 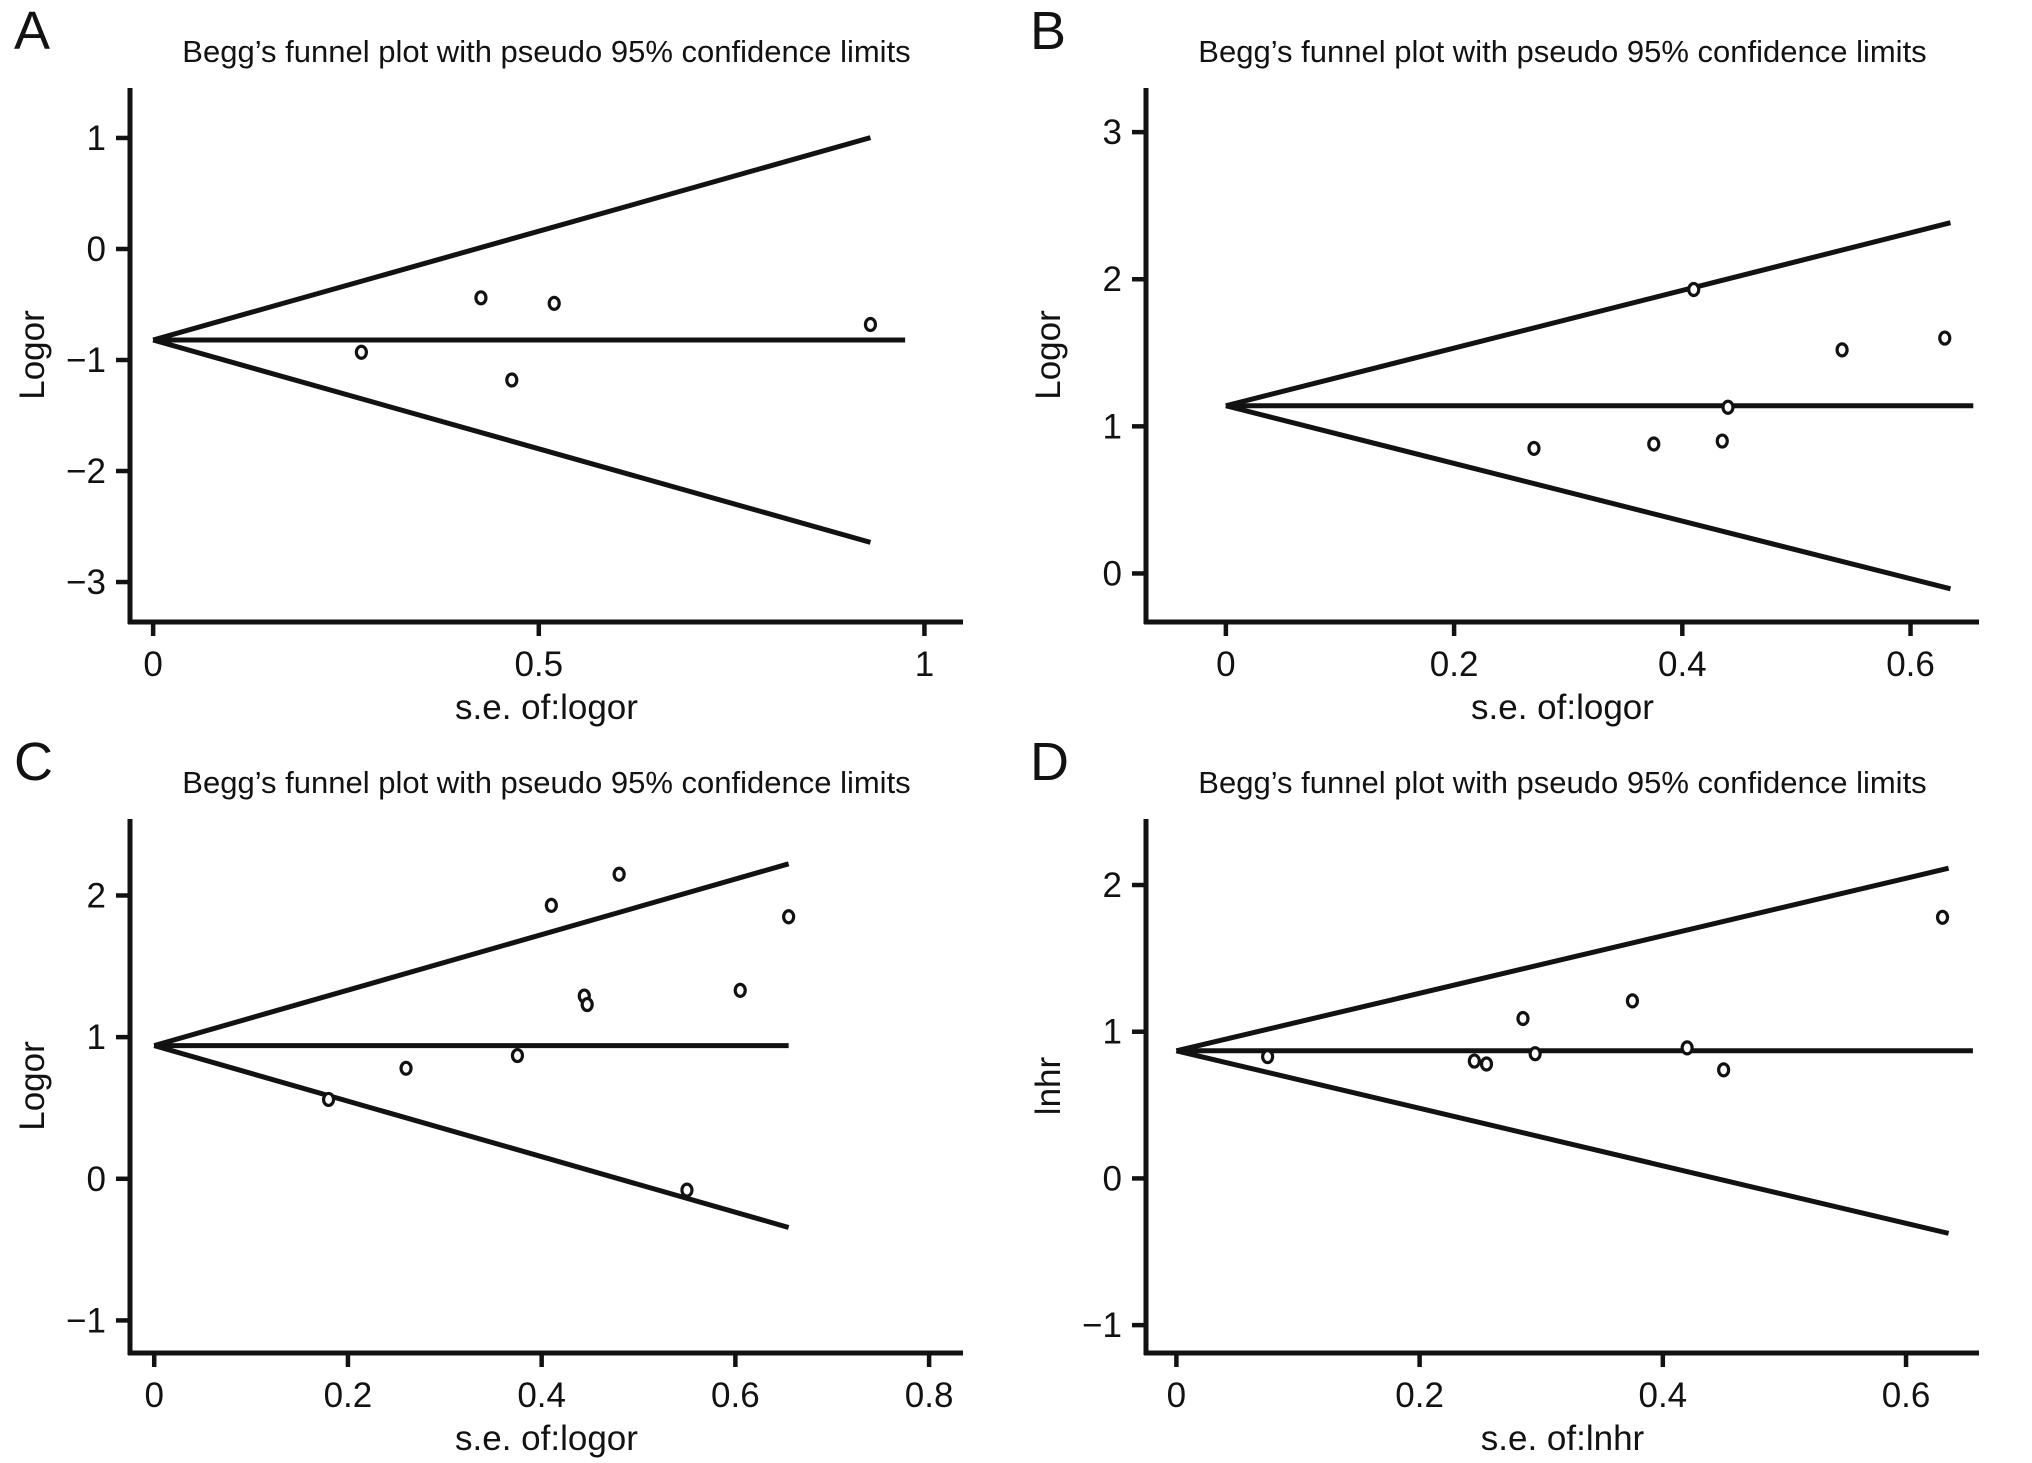 What do you see at coordinates (86, 582) in the screenshot?
I see `y-tick-label: −3` at bounding box center [86, 582].